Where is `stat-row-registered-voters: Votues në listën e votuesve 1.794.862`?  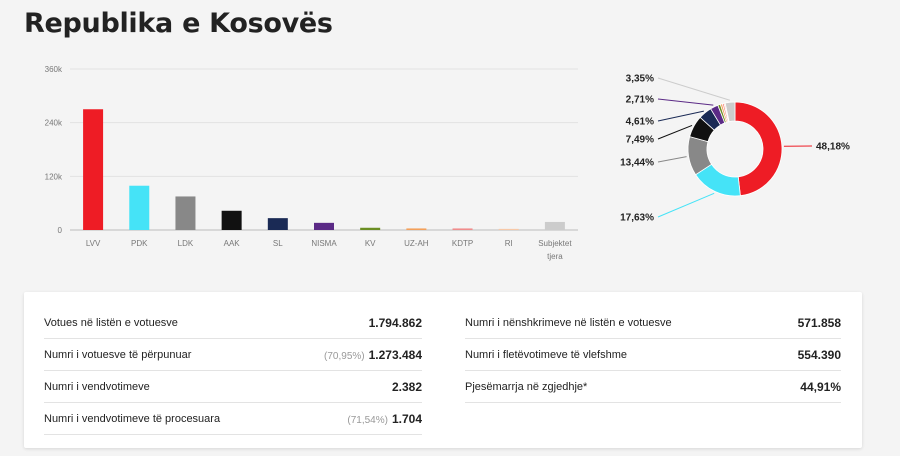 stat-row-registered-voters: Votues në listën e votuesve 1.794.862 is located at coordinates (233, 323).